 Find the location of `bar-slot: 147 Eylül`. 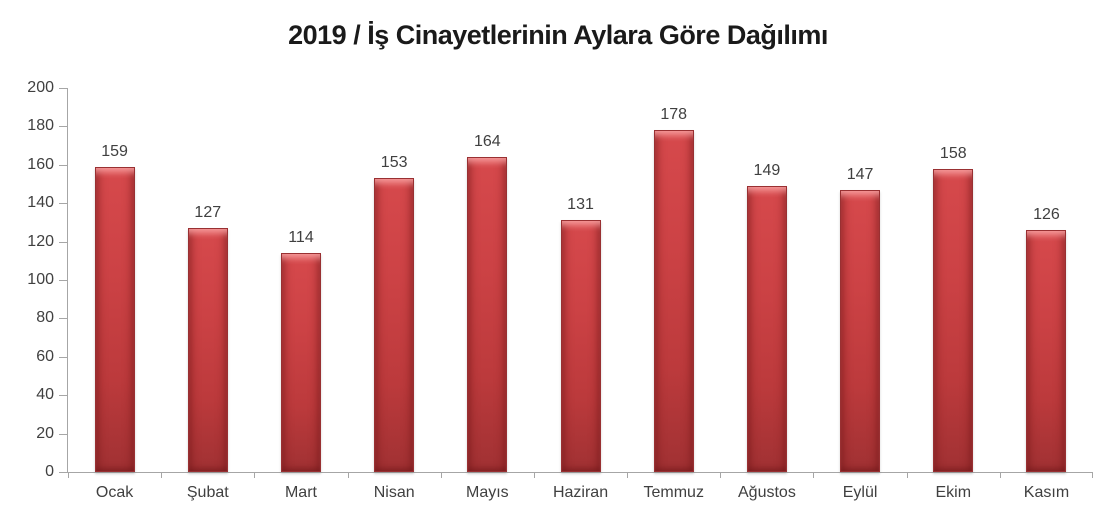

bar-slot: 147 Eylül is located at coordinates (860, 294).